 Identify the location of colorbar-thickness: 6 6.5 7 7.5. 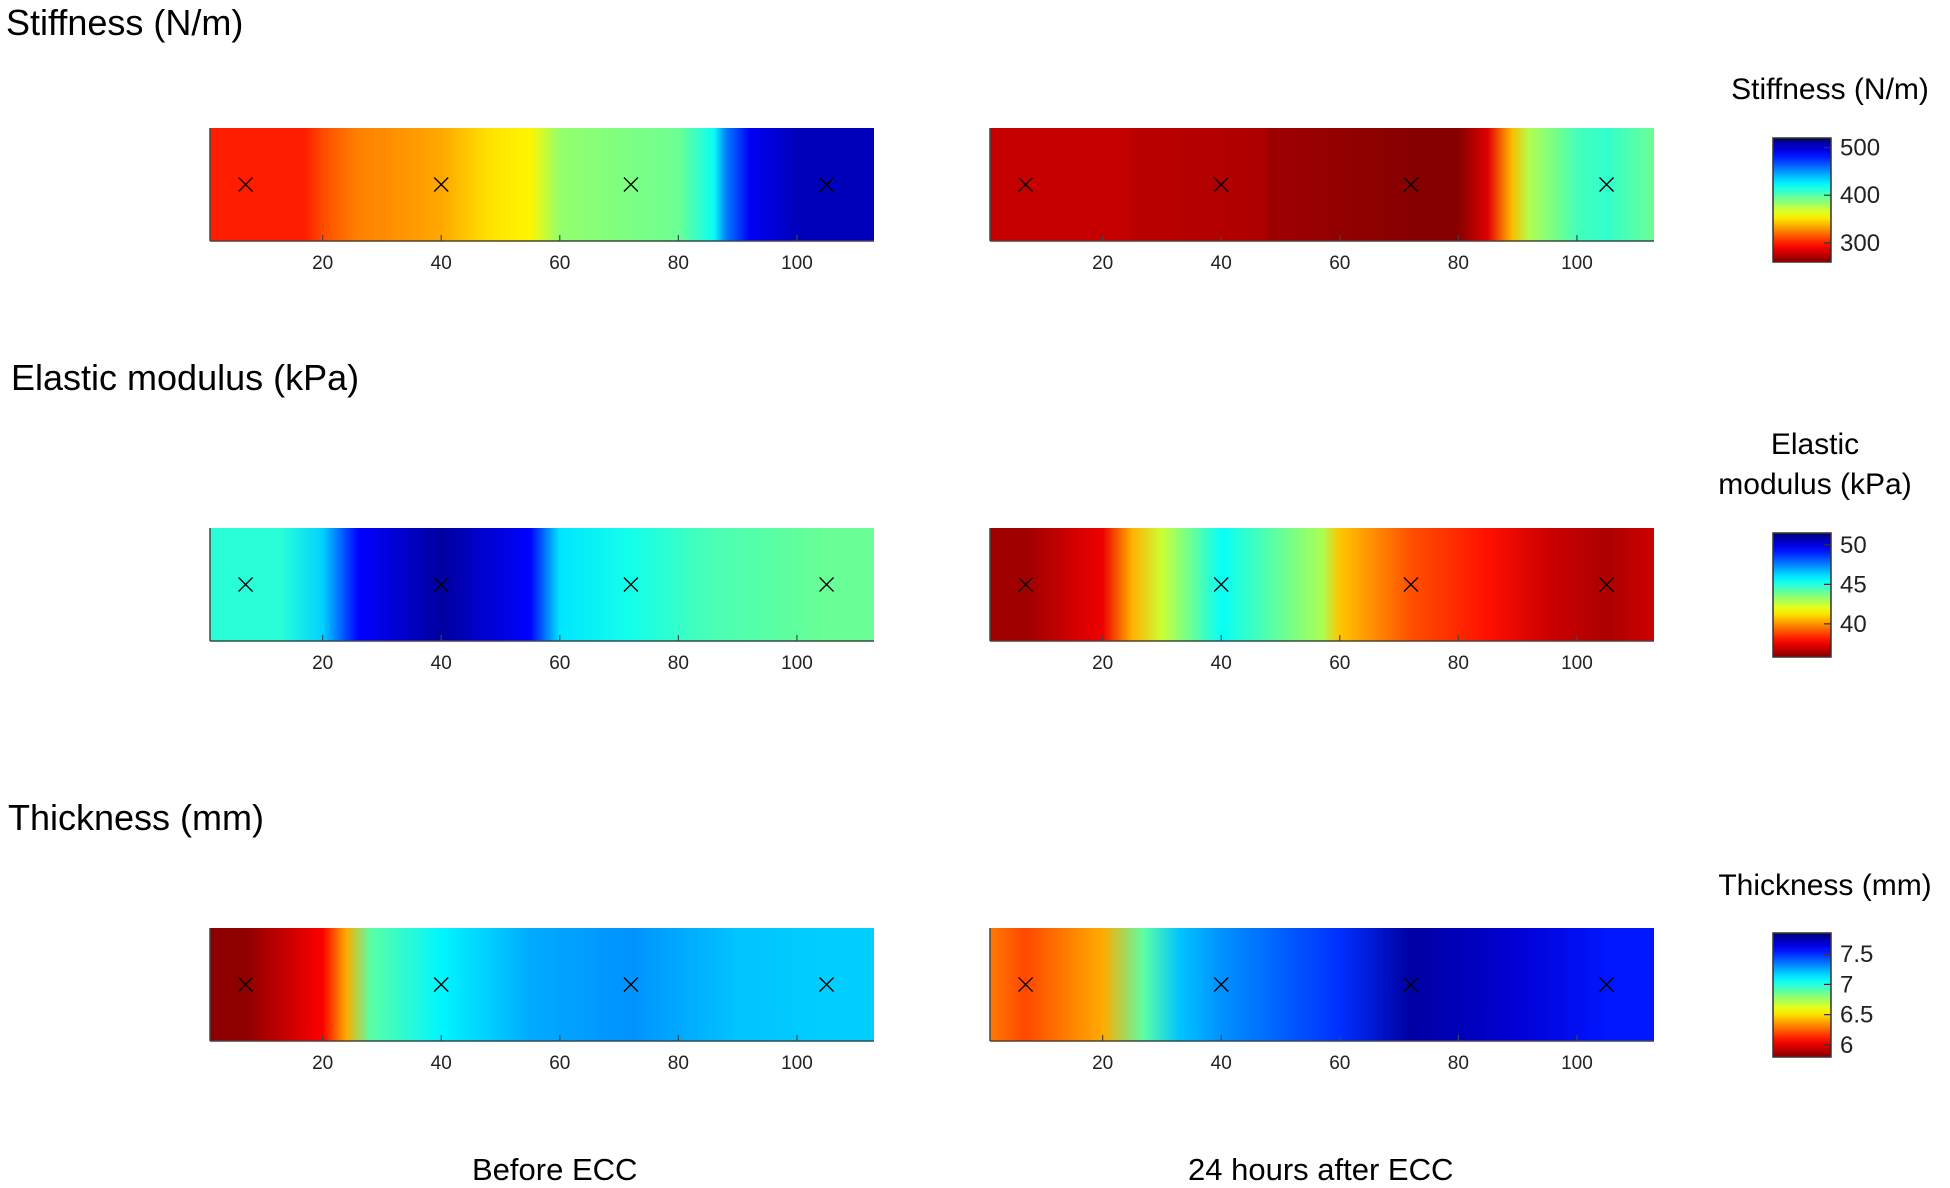
(1822, 995).